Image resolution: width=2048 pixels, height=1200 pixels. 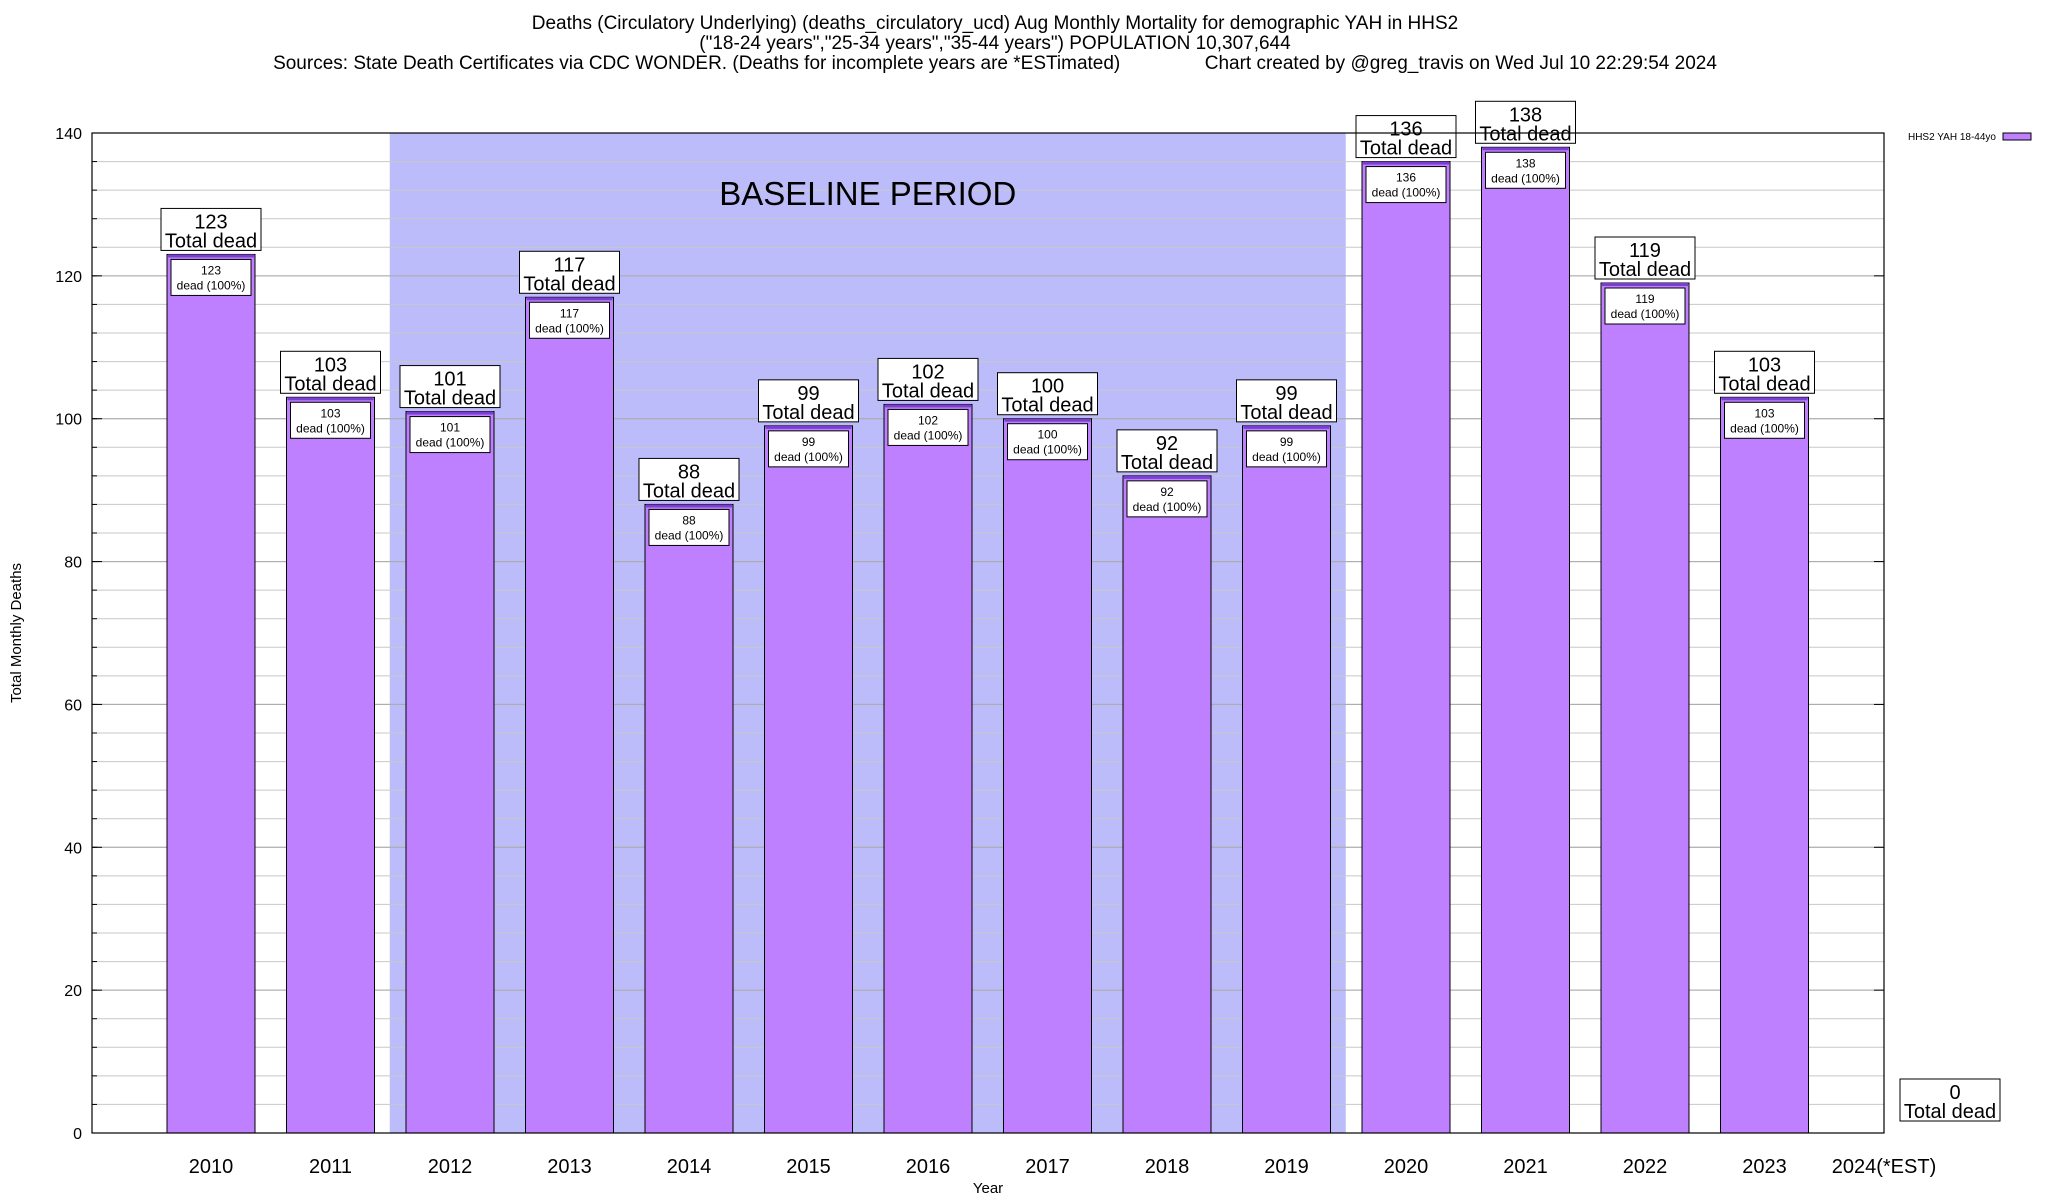 I want to click on inner-label-value: 92, so click(x=1167, y=492).